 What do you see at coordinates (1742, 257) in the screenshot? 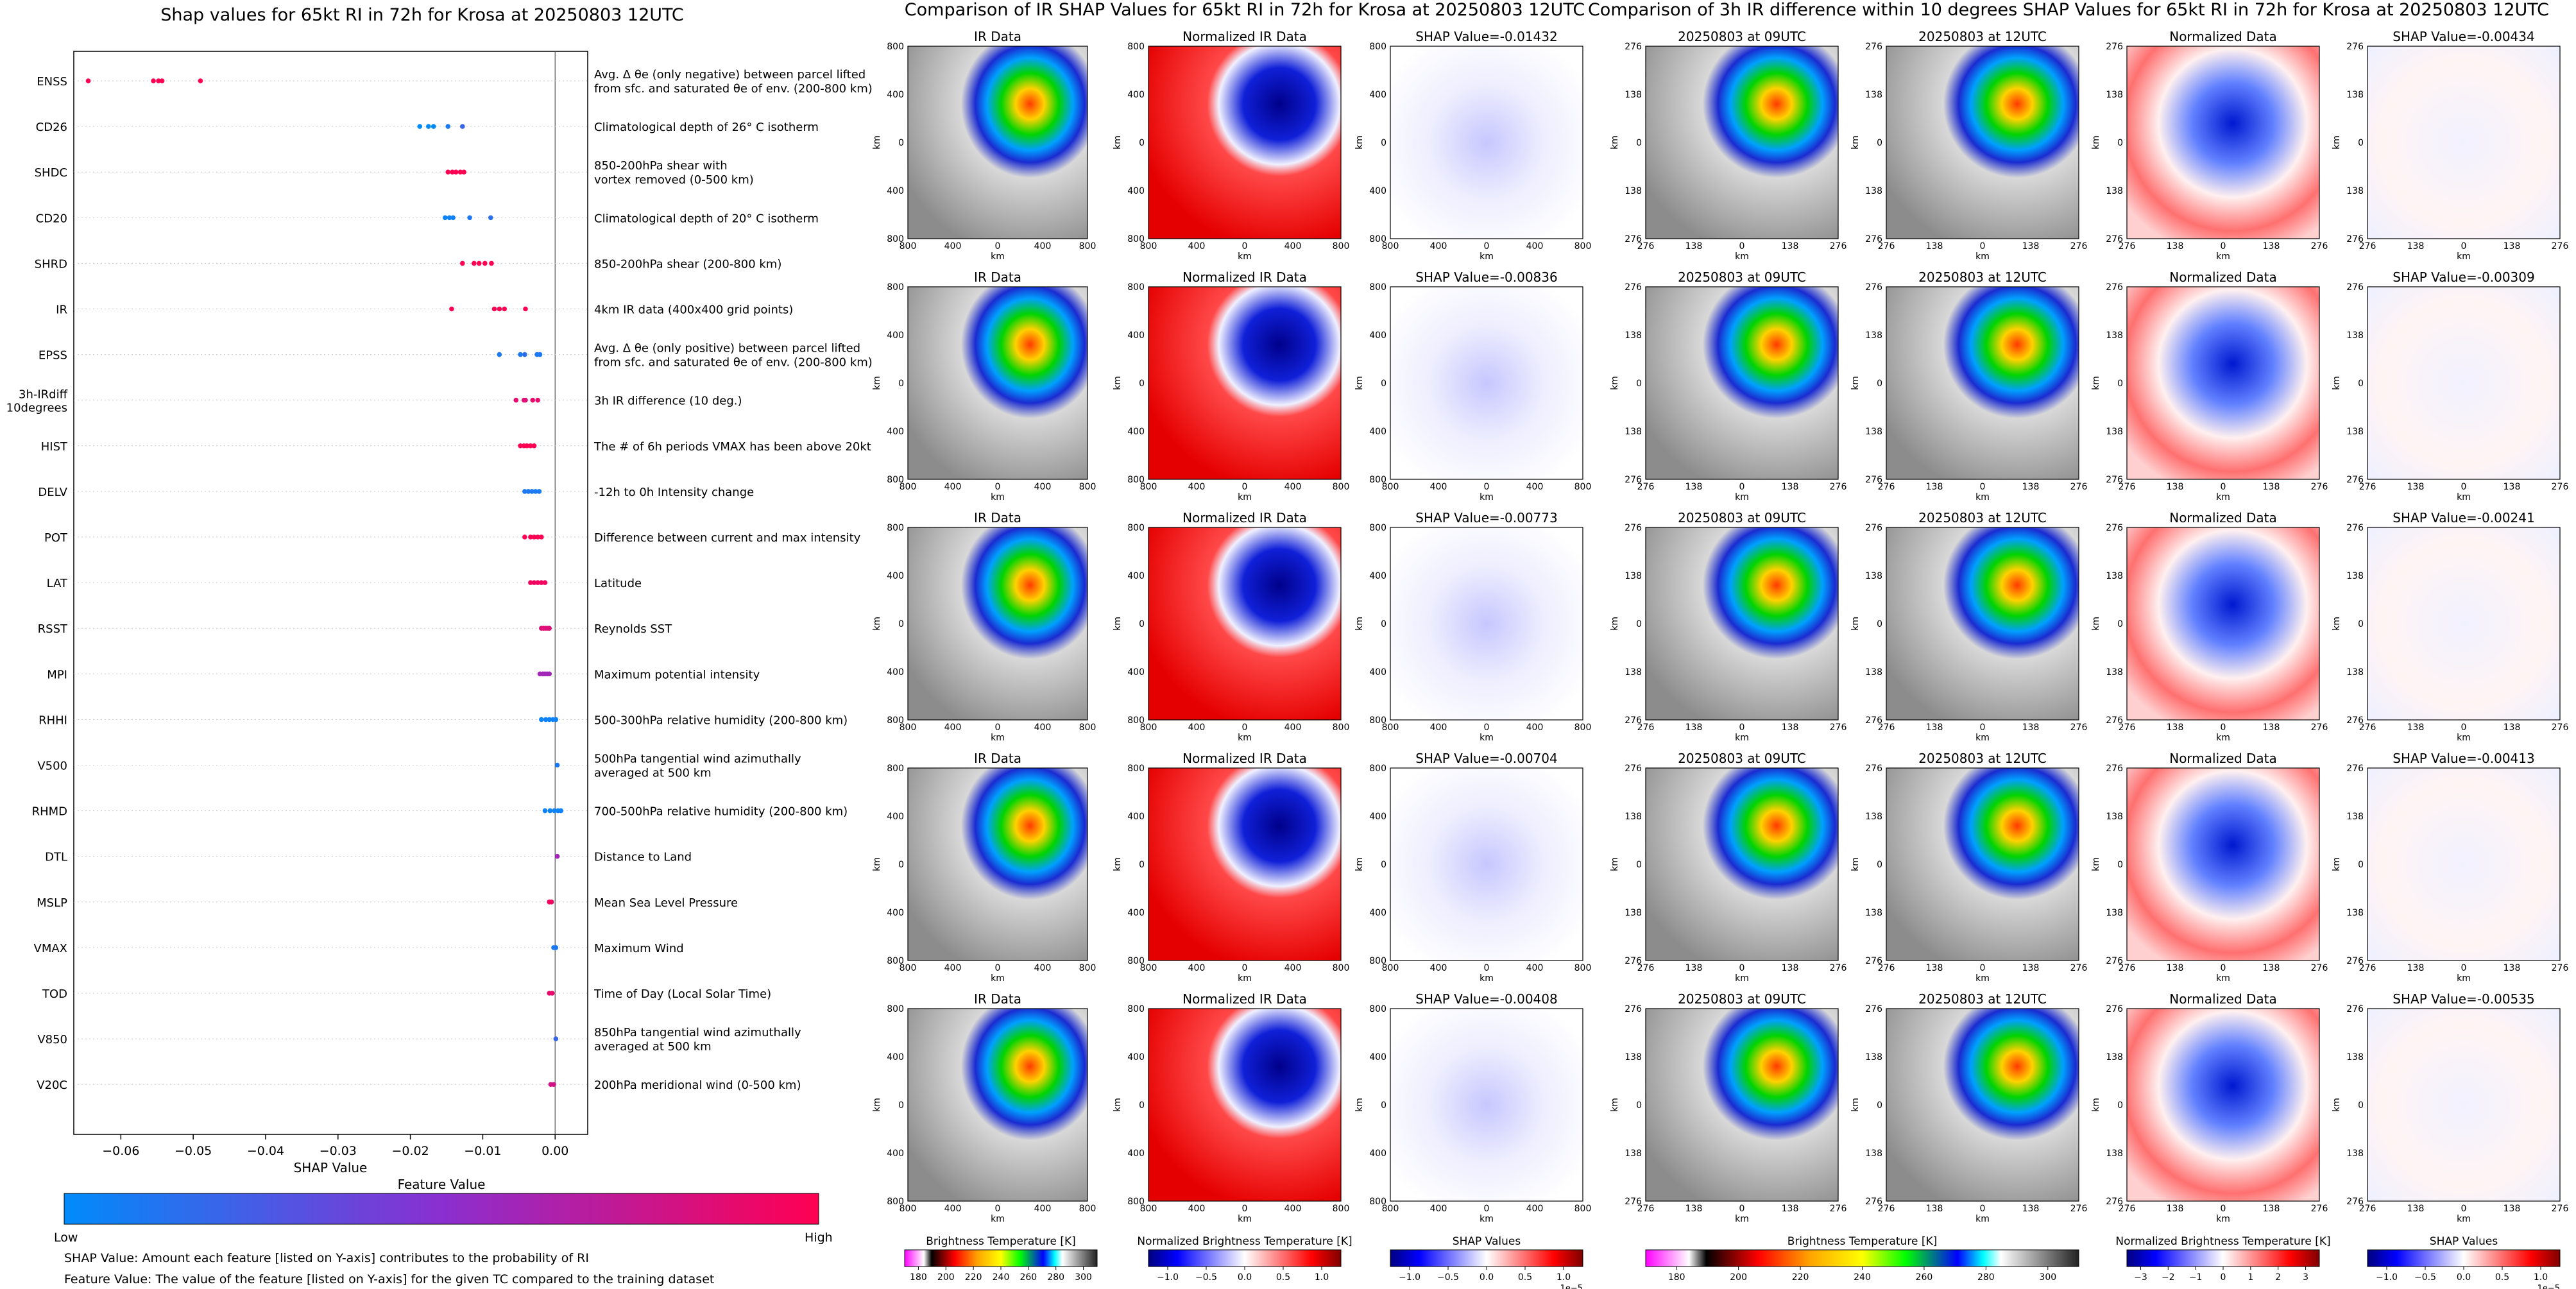
I see `x-axis-label: km` at bounding box center [1742, 257].